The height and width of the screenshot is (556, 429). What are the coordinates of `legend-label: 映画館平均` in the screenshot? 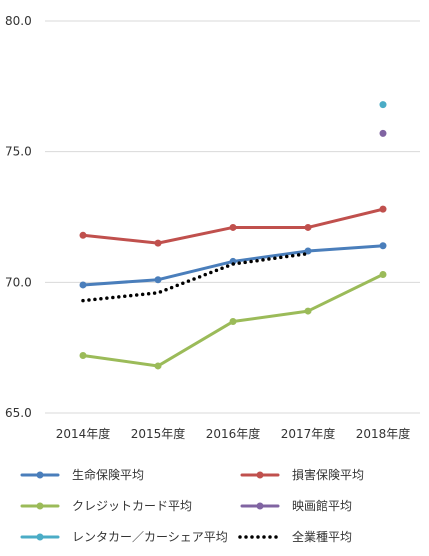 It's located at (322, 505).